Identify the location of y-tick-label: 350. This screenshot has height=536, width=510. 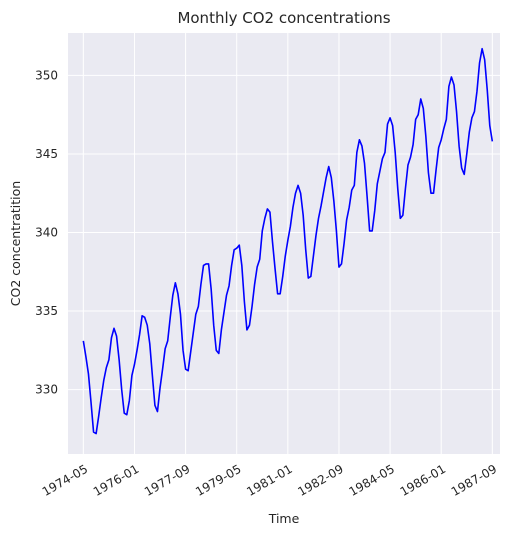
(46, 75).